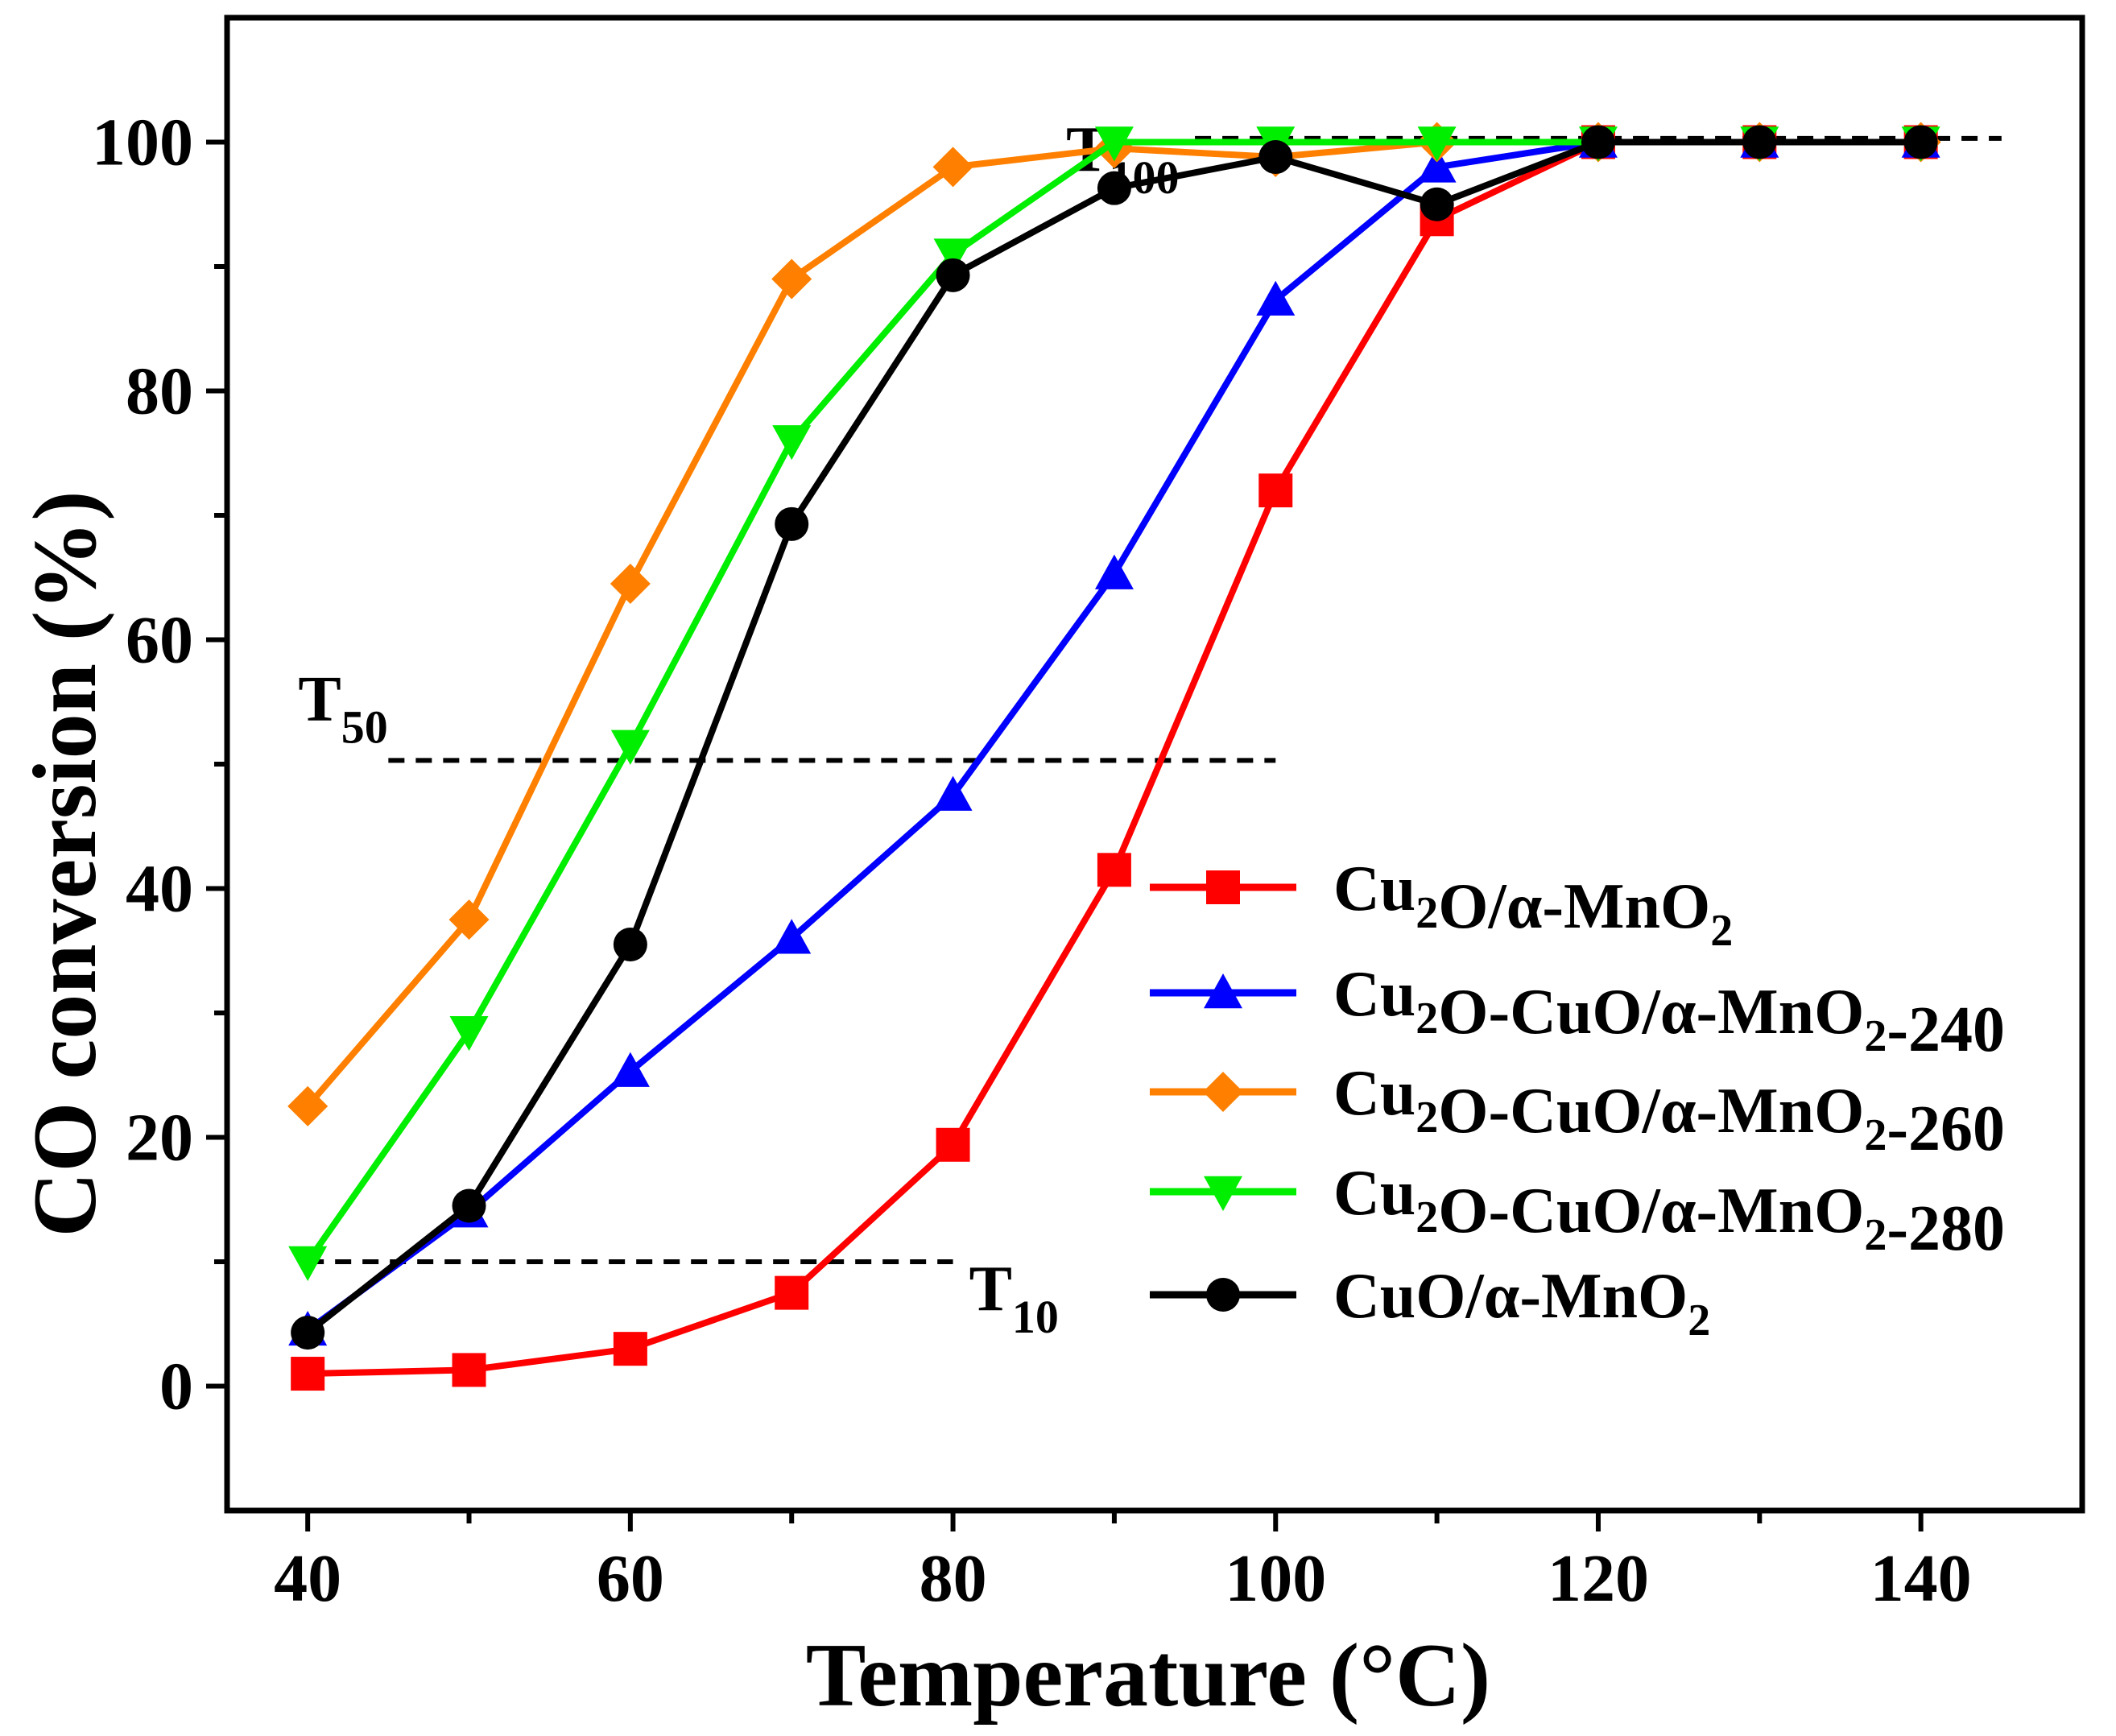  Describe the element at coordinates (65, 864) in the screenshot. I see `y-axis-title: CO conversion (%)` at that location.